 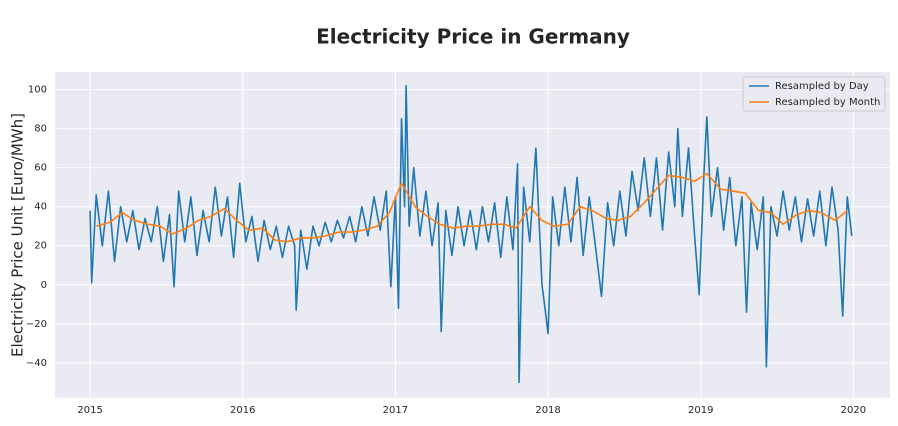 I want to click on x-tick-label: 2017, so click(x=395, y=410).